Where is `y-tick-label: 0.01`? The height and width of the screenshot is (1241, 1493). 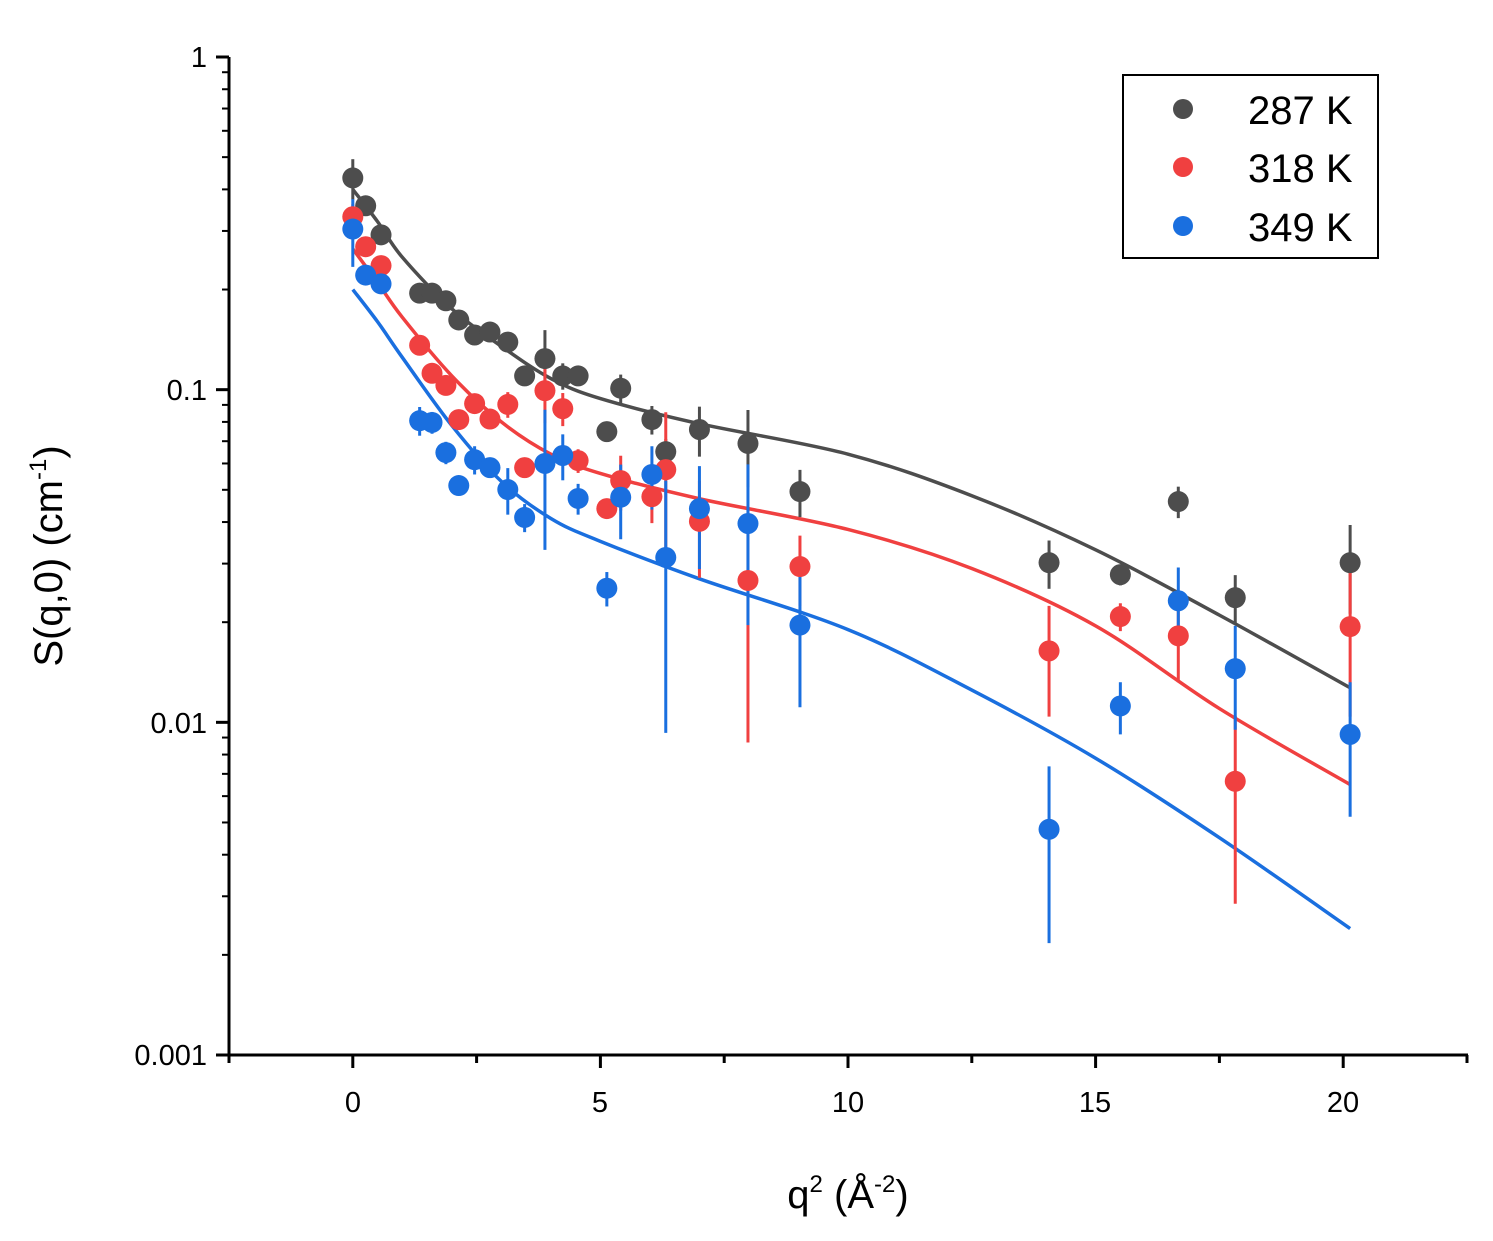
y-tick-label: 0.01 is located at coordinates (179, 724).